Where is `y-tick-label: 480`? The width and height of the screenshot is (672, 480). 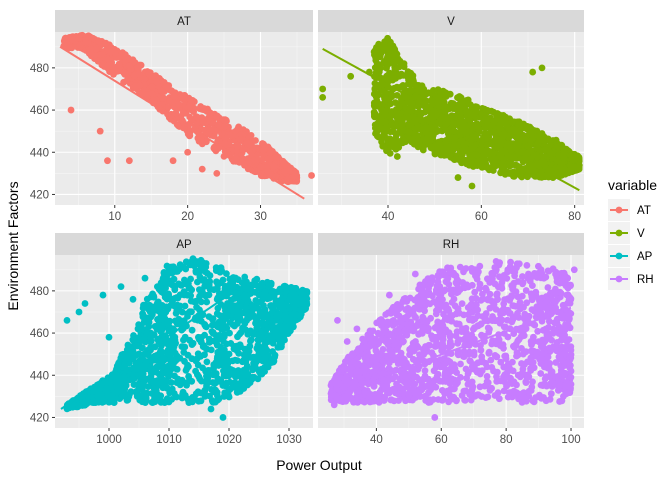 y-tick-label: 480 is located at coordinates (39, 292).